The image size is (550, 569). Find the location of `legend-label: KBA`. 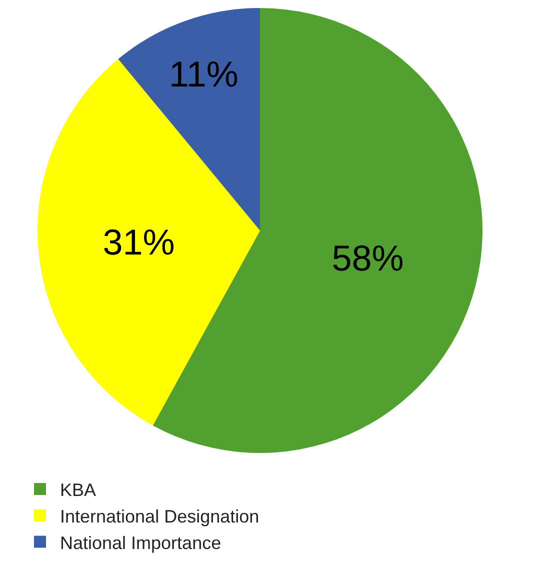

legend-label: KBA is located at coordinates (78, 490).